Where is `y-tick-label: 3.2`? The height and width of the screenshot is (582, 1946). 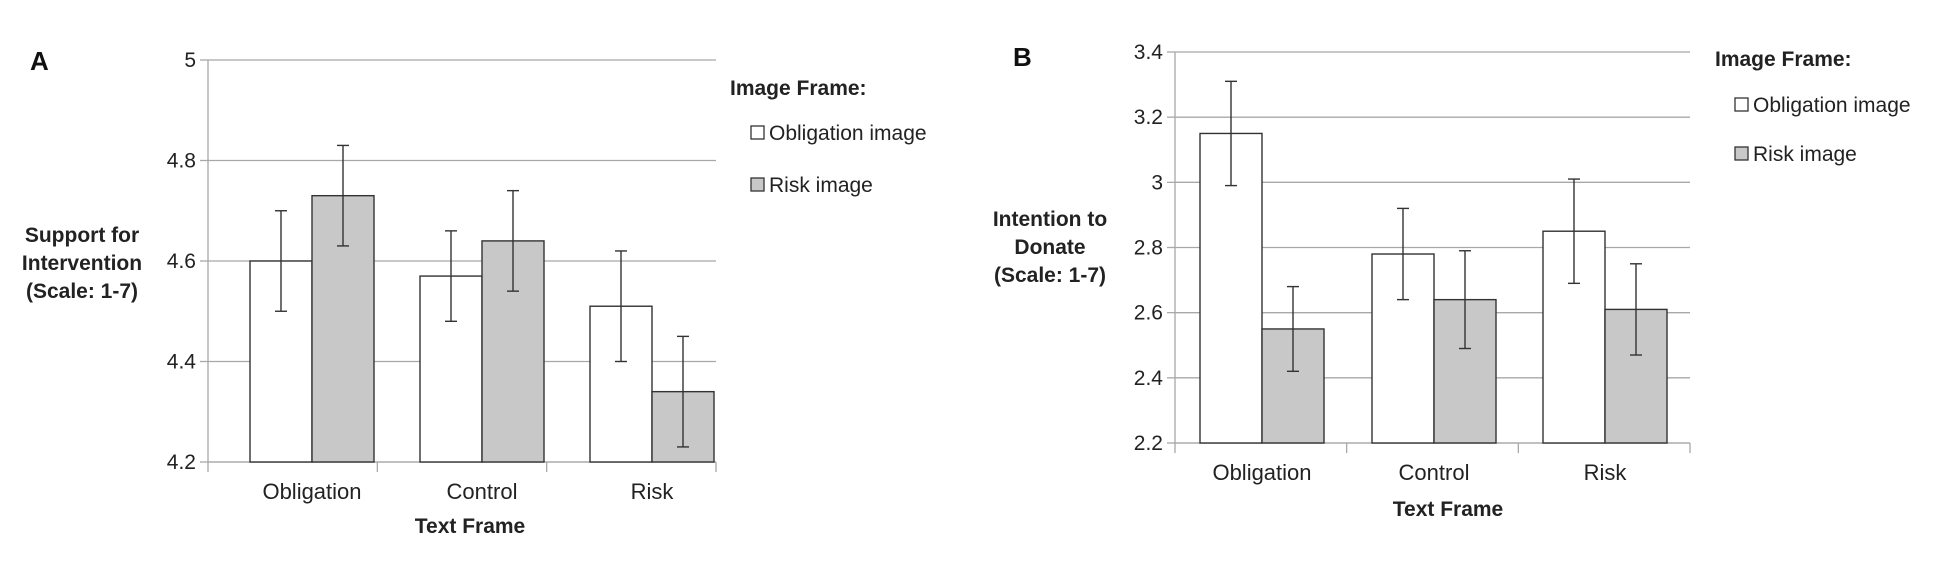 y-tick-label: 3.2 is located at coordinates (1148, 117).